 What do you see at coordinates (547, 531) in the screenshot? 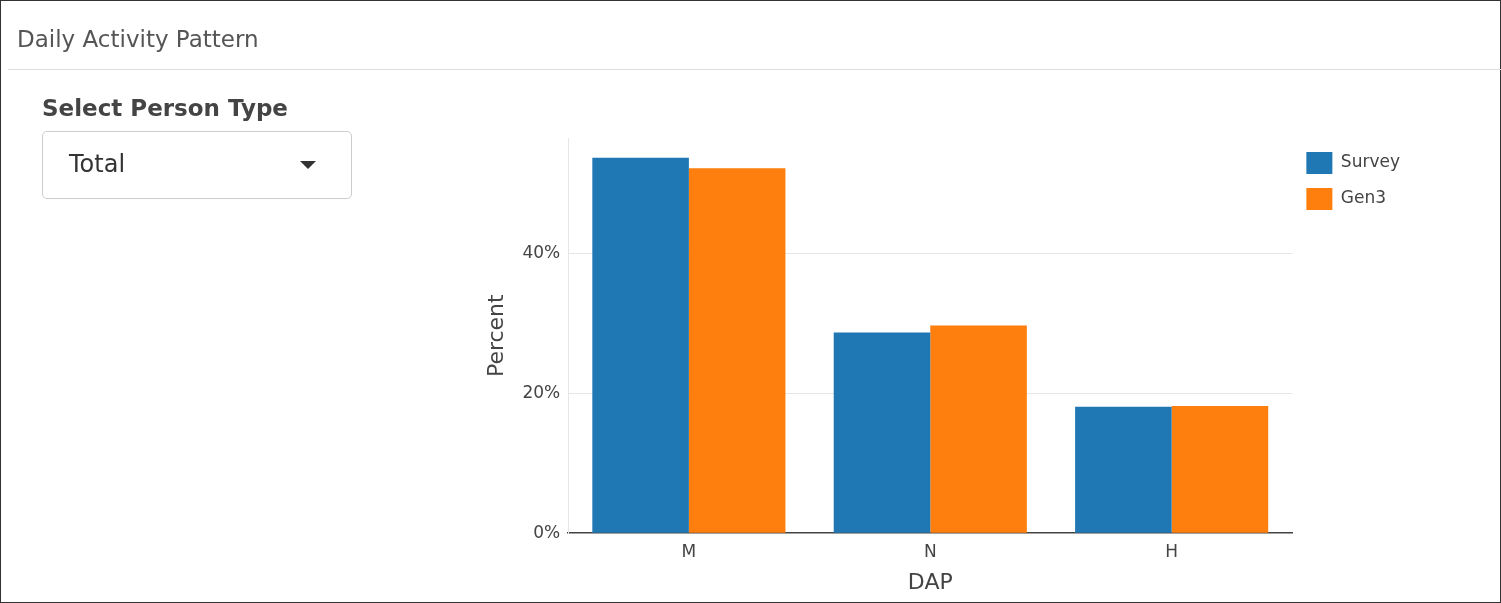
I see `y-tick-label: 0%` at bounding box center [547, 531].